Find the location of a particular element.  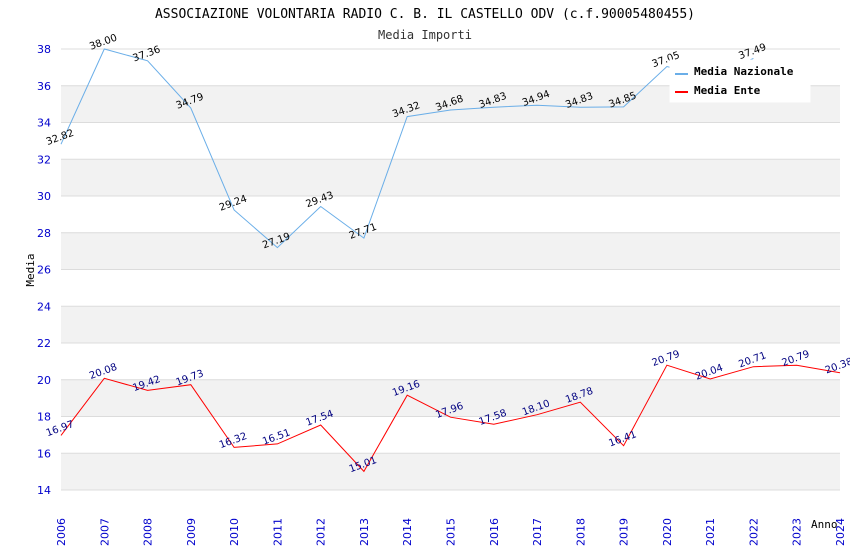

x-tick-label: 2018 is located at coordinates (580, 532).